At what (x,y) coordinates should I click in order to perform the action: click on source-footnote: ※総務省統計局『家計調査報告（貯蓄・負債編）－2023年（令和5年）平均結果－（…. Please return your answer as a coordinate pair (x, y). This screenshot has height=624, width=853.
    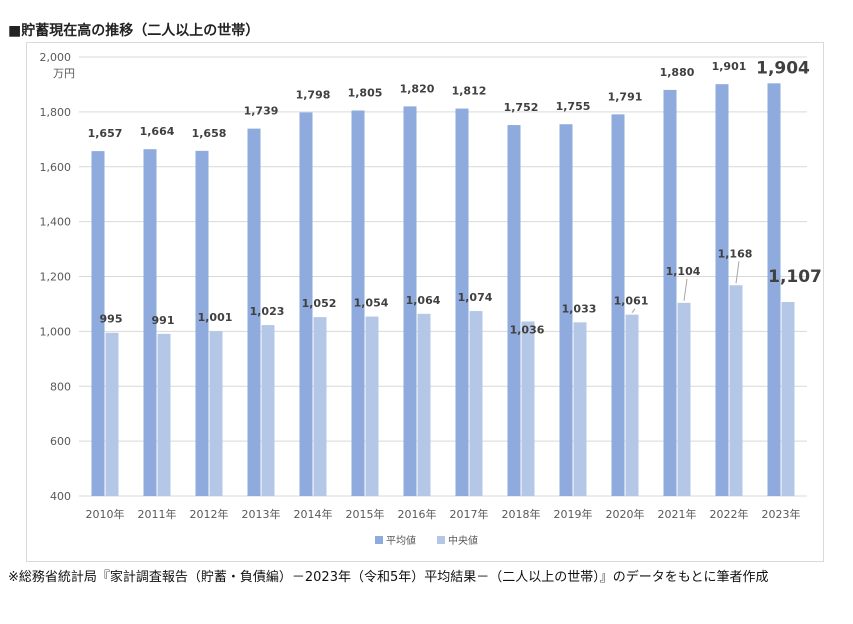
    Looking at the image, I should click on (388, 577).